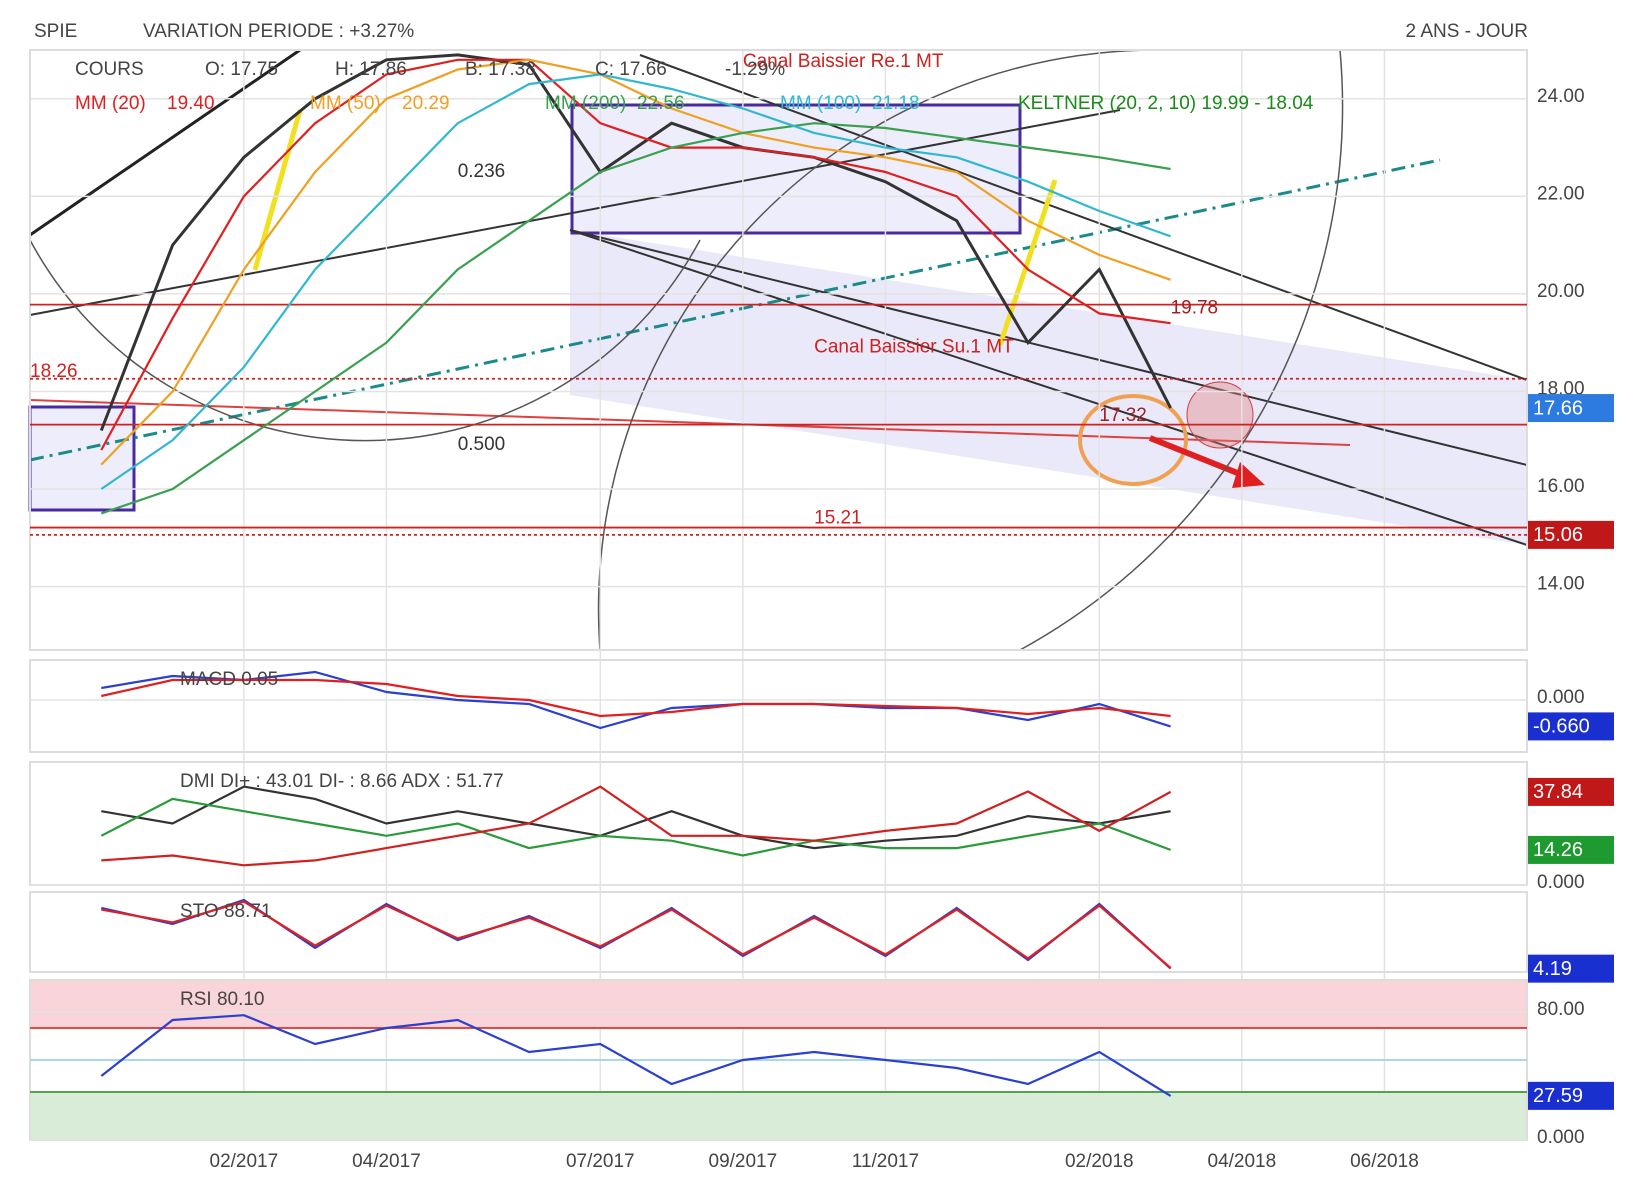 The image size is (1648, 1187). What do you see at coordinates (896, 103) in the screenshot?
I see `legend-value: 21.18` at bounding box center [896, 103].